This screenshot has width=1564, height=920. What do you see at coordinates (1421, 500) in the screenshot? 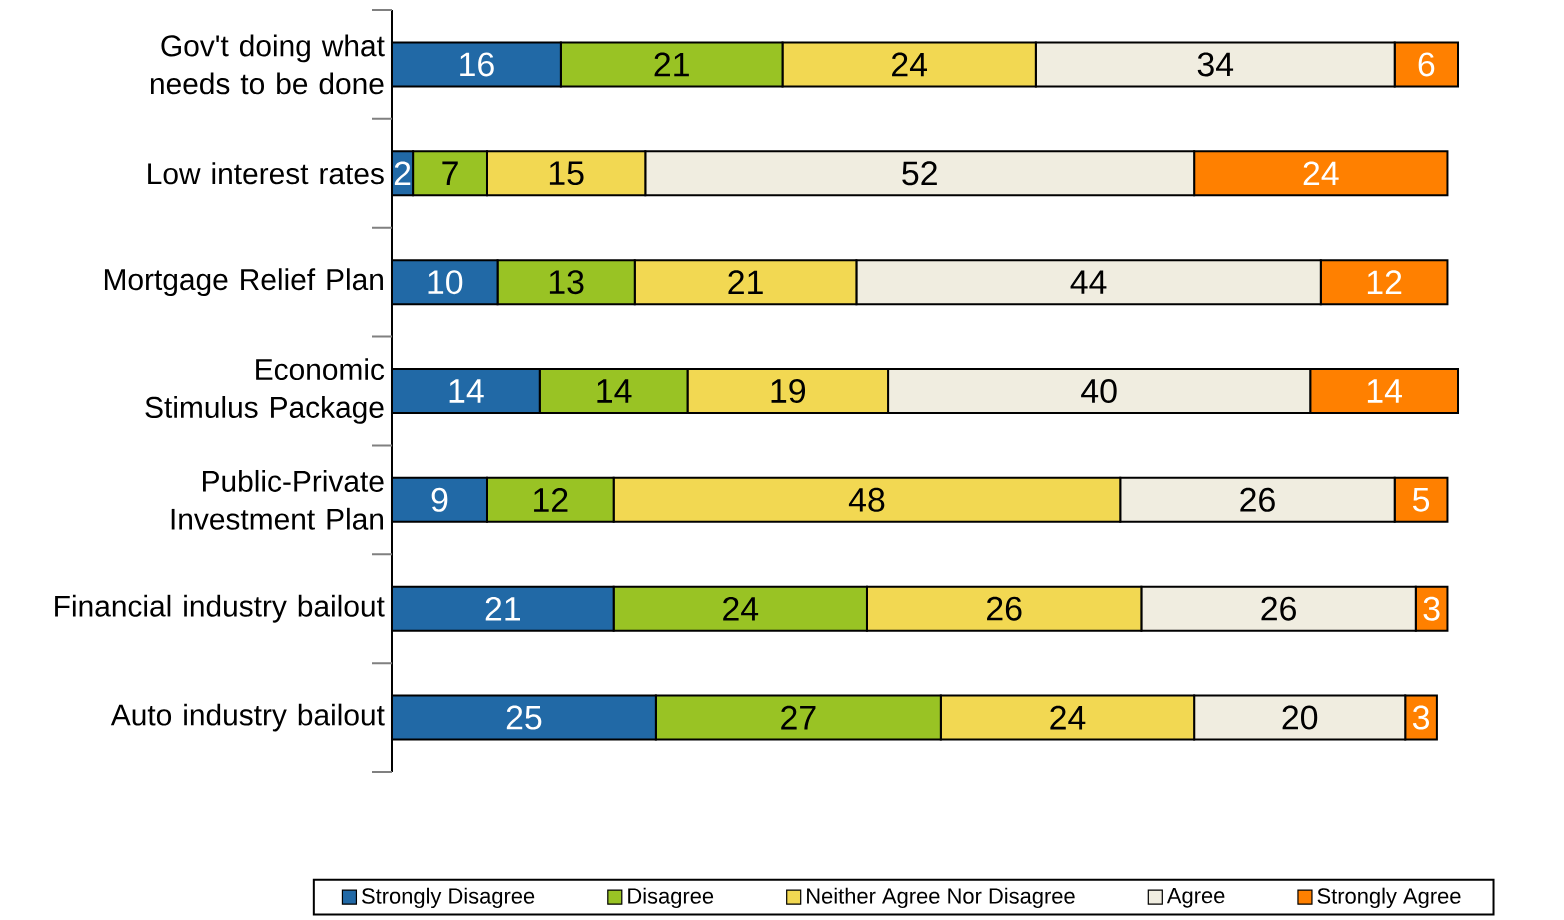
I see `data-label: 5` at bounding box center [1421, 500].